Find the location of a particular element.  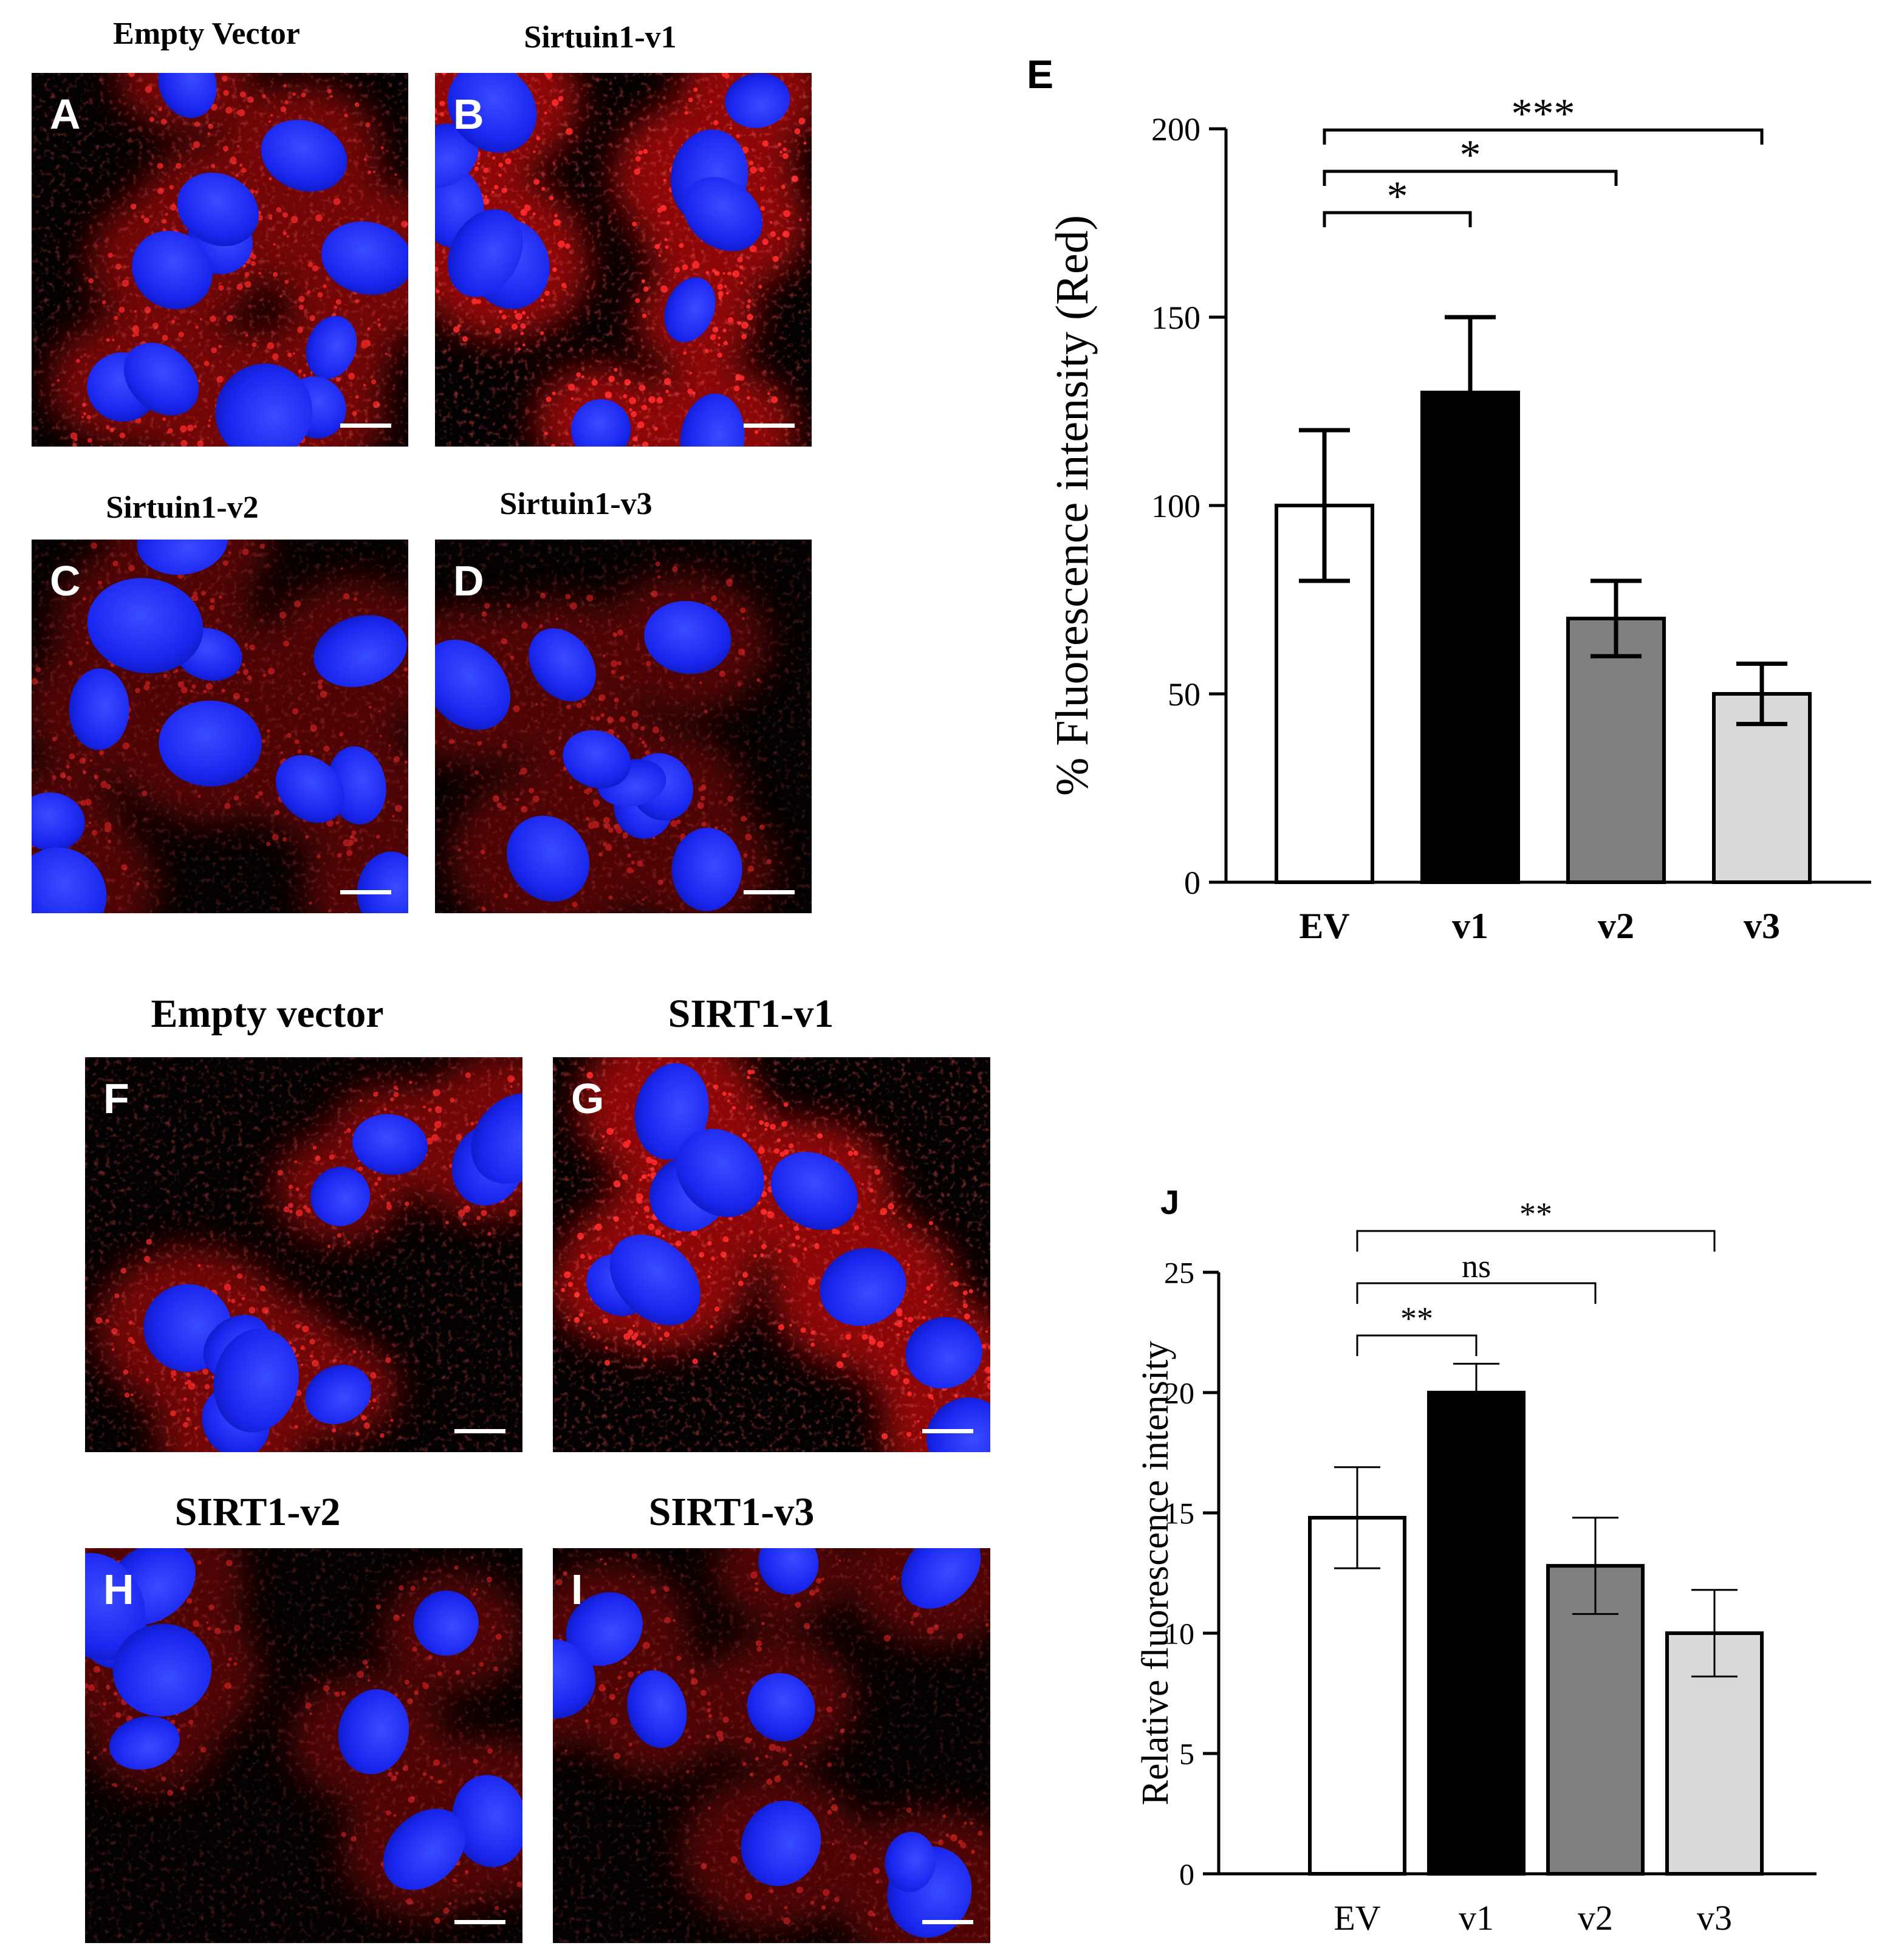

chart-E-errorbar-v2 is located at coordinates (1616, 618).